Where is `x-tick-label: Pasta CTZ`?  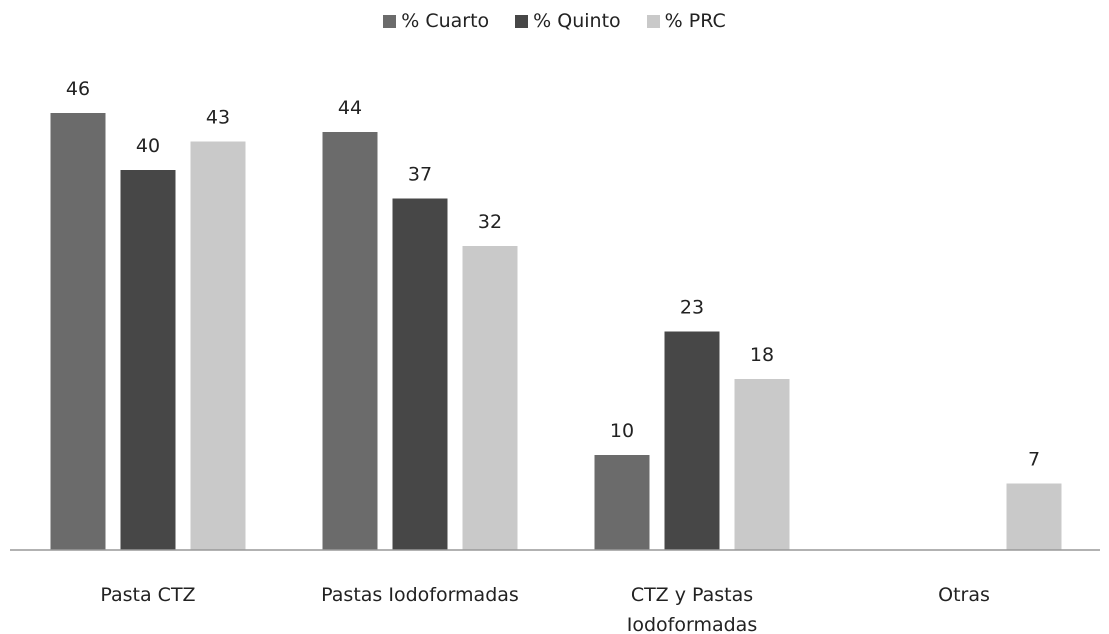
x-tick-label: Pasta CTZ is located at coordinates (148, 595).